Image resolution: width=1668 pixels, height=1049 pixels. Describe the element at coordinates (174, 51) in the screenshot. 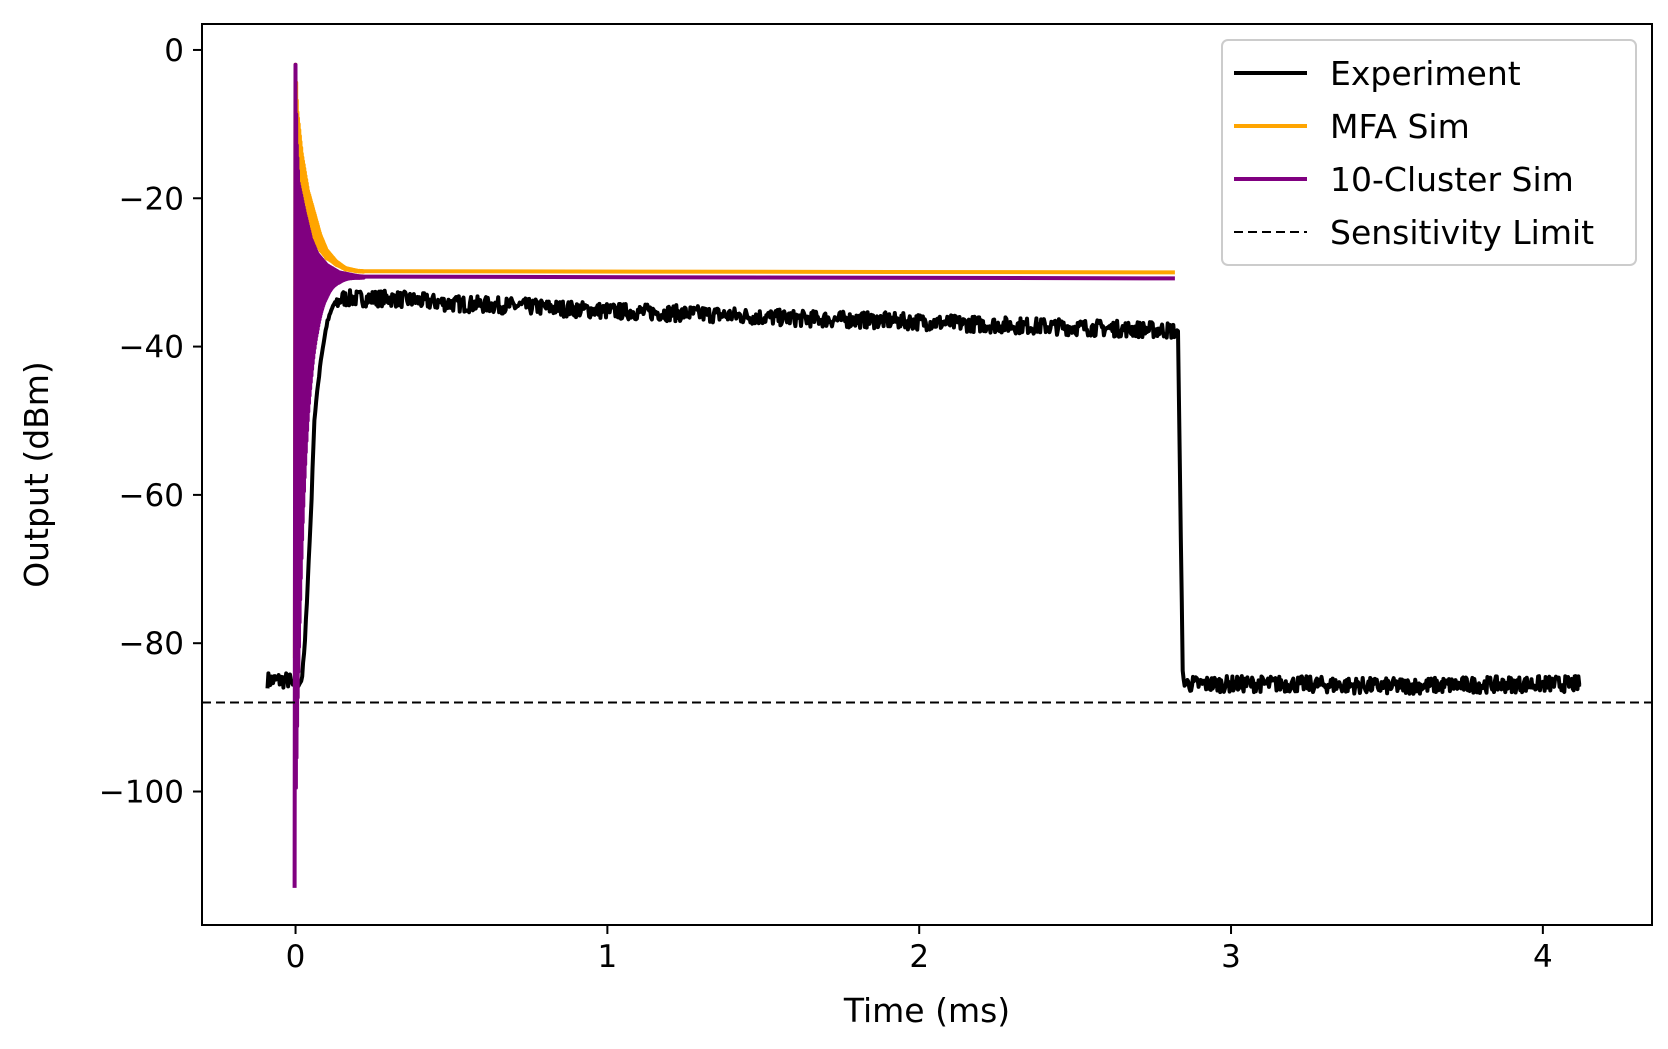

I see `y-tick-label: 0` at that location.